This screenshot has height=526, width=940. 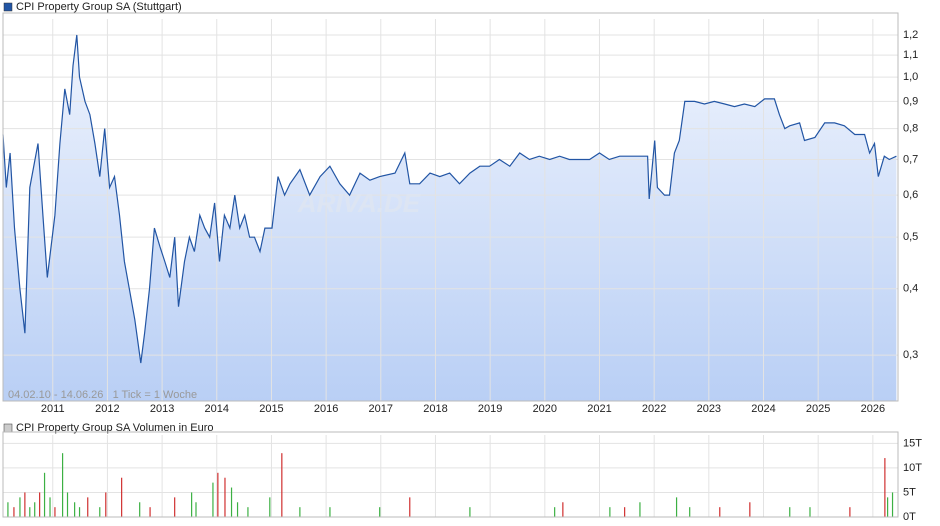 I want to click on range-note: 04.02.10 - 14.06.26 1 Tick = 1 Woche, so click(x=102, y=395).